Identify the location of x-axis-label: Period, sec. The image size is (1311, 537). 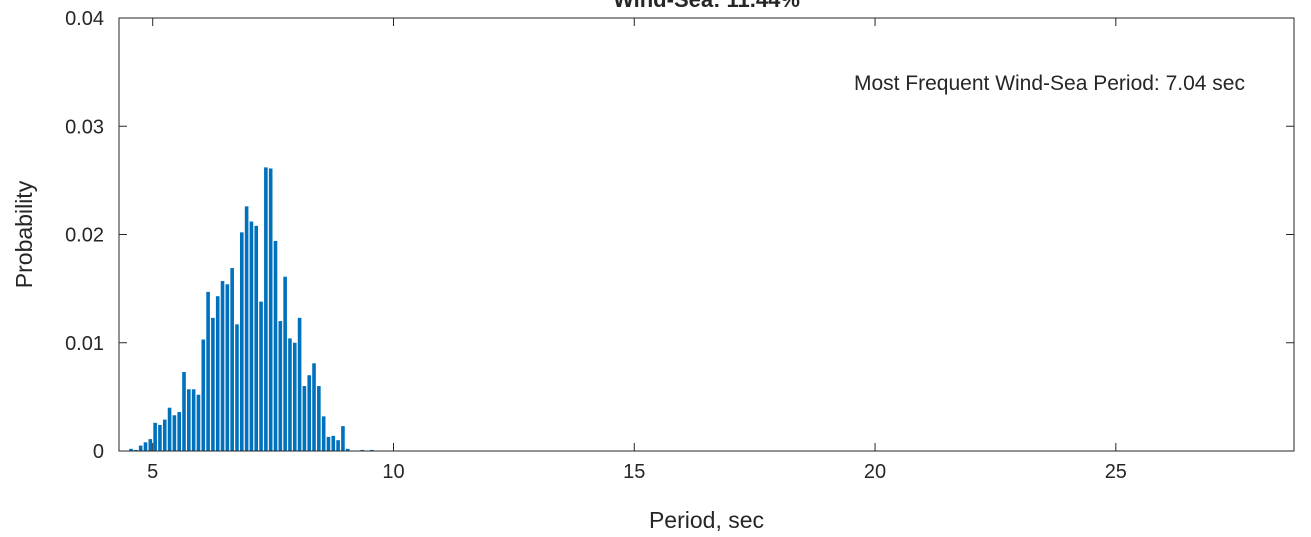
(706, 520).